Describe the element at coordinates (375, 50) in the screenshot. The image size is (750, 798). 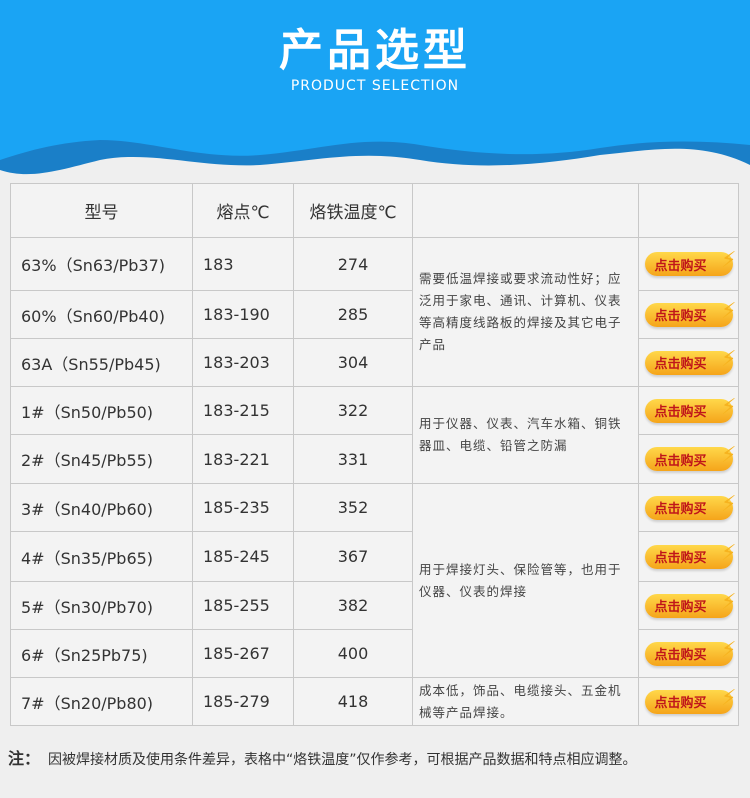
I see `page-title: 产品选型` at that location.